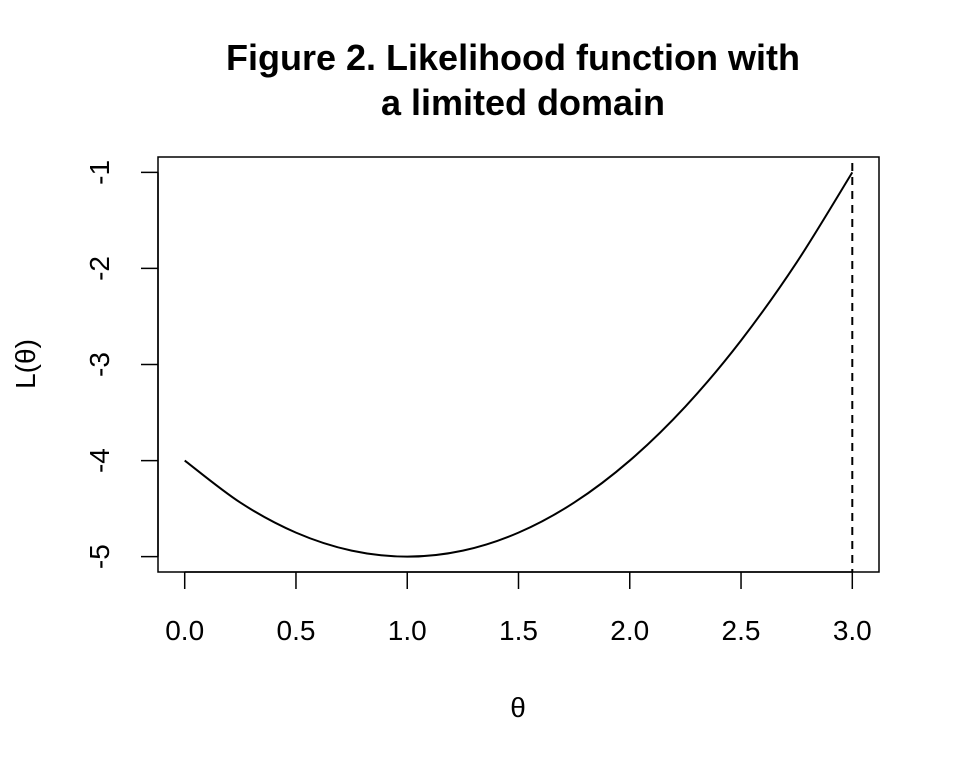 The height and width of the screenshot is (768, 960). I want to click on x-tick-label: 3.0, so click(852, 630).